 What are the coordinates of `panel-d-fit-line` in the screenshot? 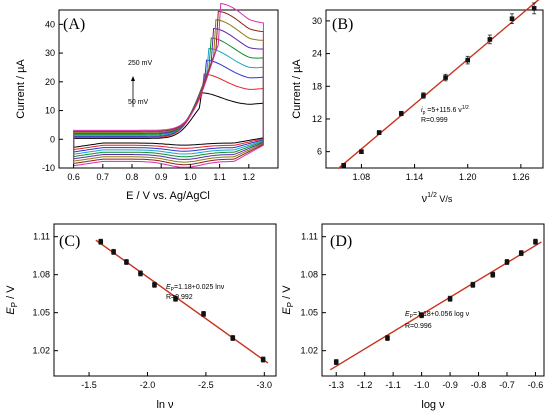 It's located at (435, 306).